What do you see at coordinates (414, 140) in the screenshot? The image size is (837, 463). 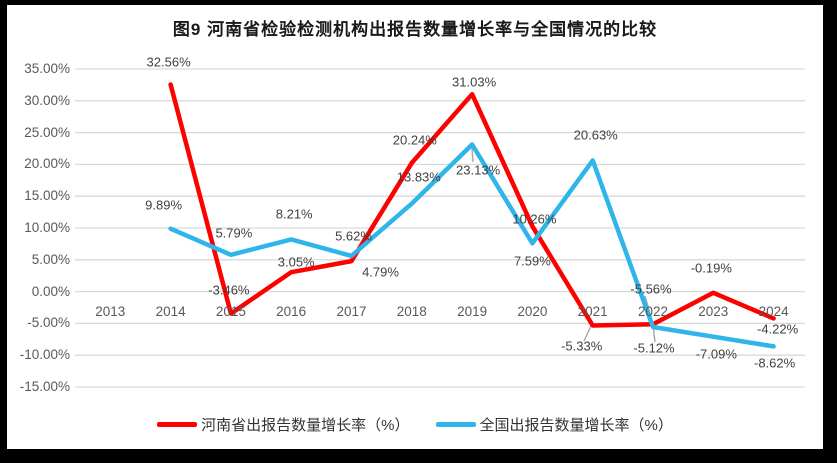 I see `data-label: 20.24%` at bounding box center [414, 140].